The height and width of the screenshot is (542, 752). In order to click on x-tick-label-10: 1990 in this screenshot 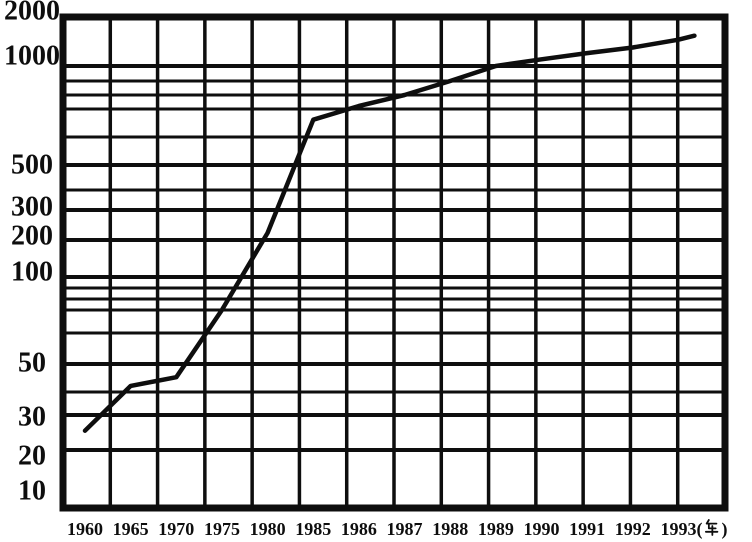, I will do `click(542, 529)`.